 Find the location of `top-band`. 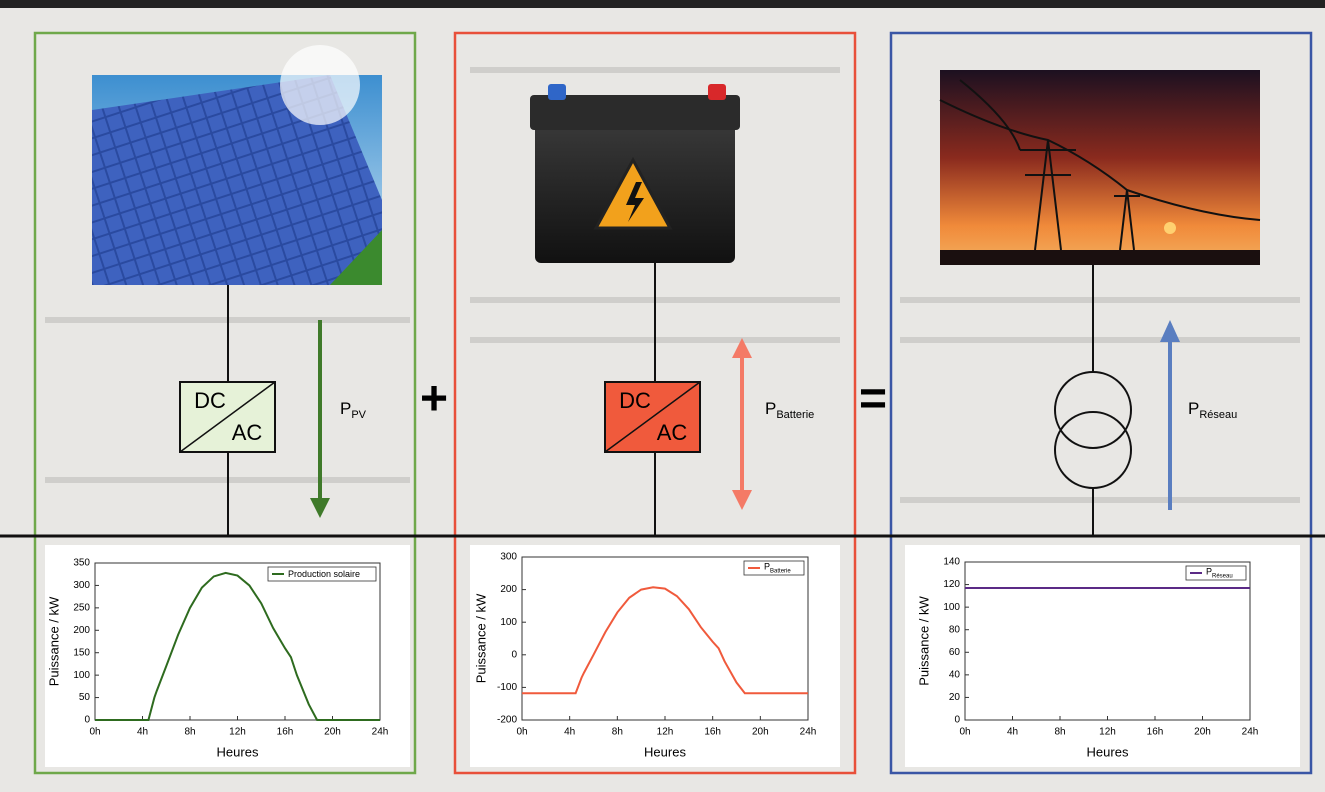

top-band is located at coordinates (662, 4).